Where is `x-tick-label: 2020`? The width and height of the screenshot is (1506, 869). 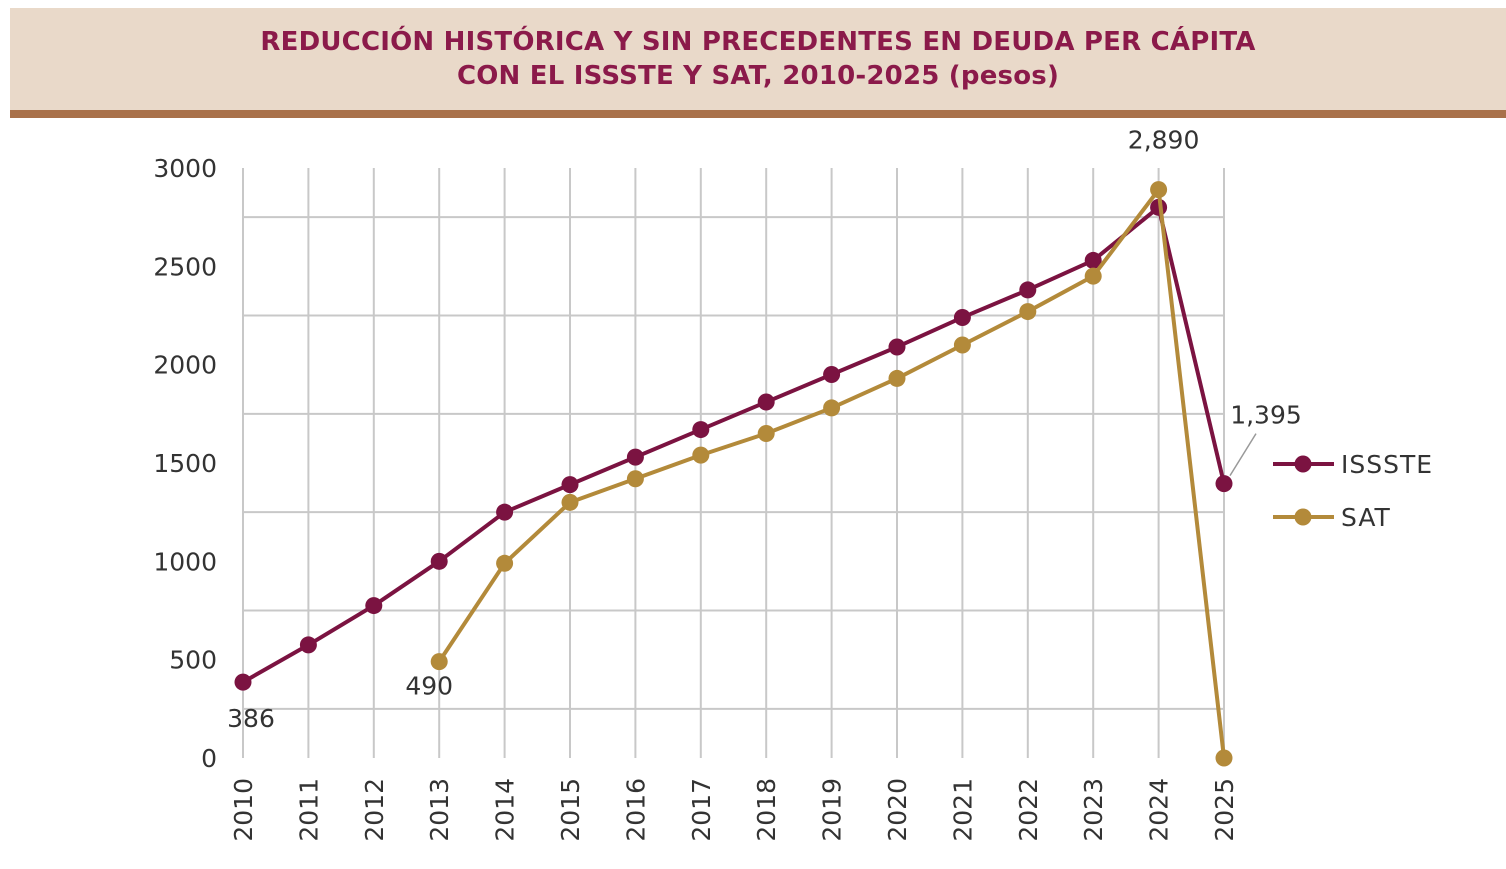 x-tick-label: 2020 is located at coordinates (897, 810).